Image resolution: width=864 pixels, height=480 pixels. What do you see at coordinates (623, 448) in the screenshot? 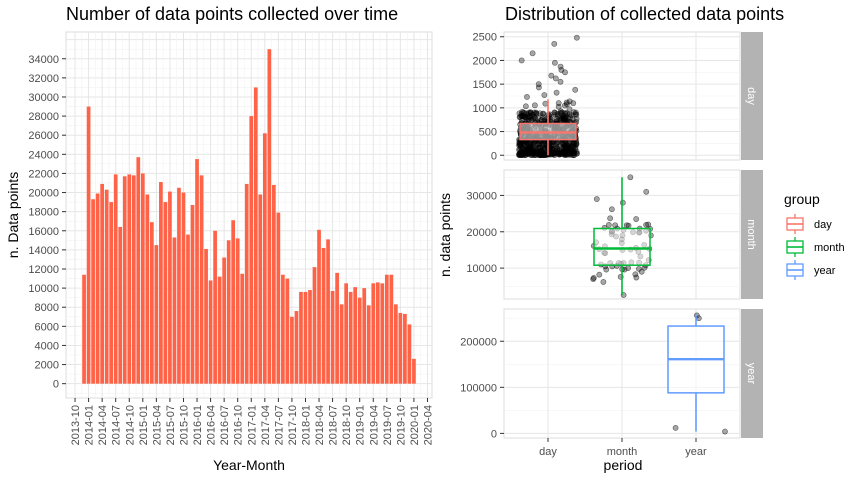
I see `right-x-ticks: day month year` at bounding box center [623, 448].